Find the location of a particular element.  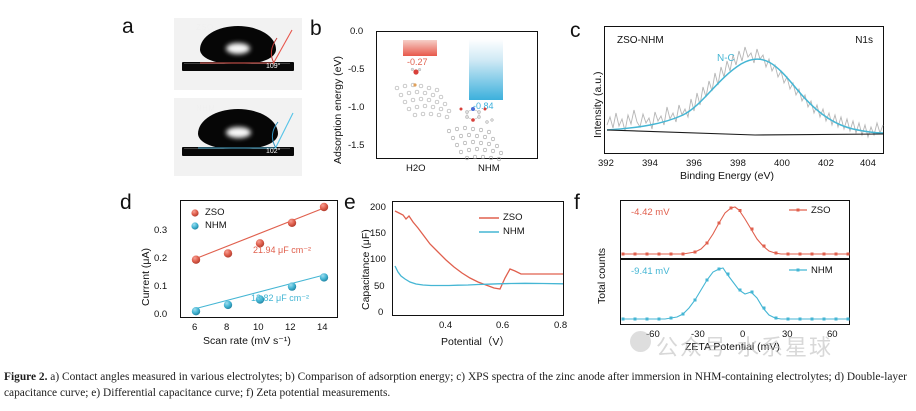

panel-e-ytick-3: 150 is located at coordinates (378, 233).